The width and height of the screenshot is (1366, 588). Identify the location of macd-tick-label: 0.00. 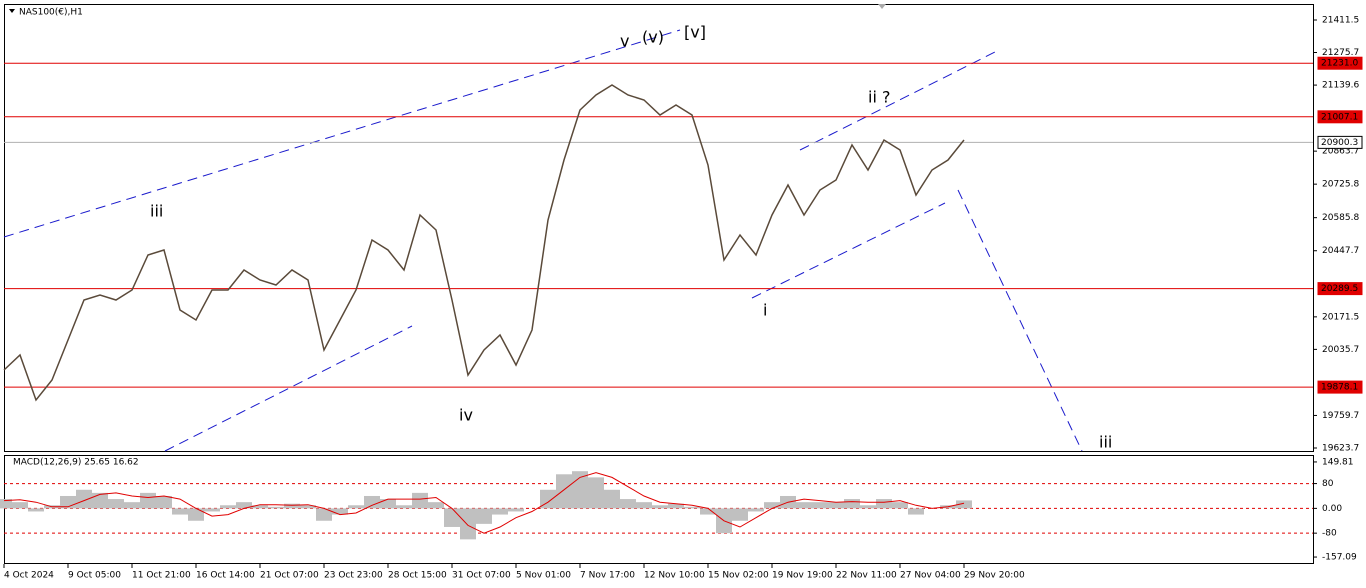
(1332, 509).